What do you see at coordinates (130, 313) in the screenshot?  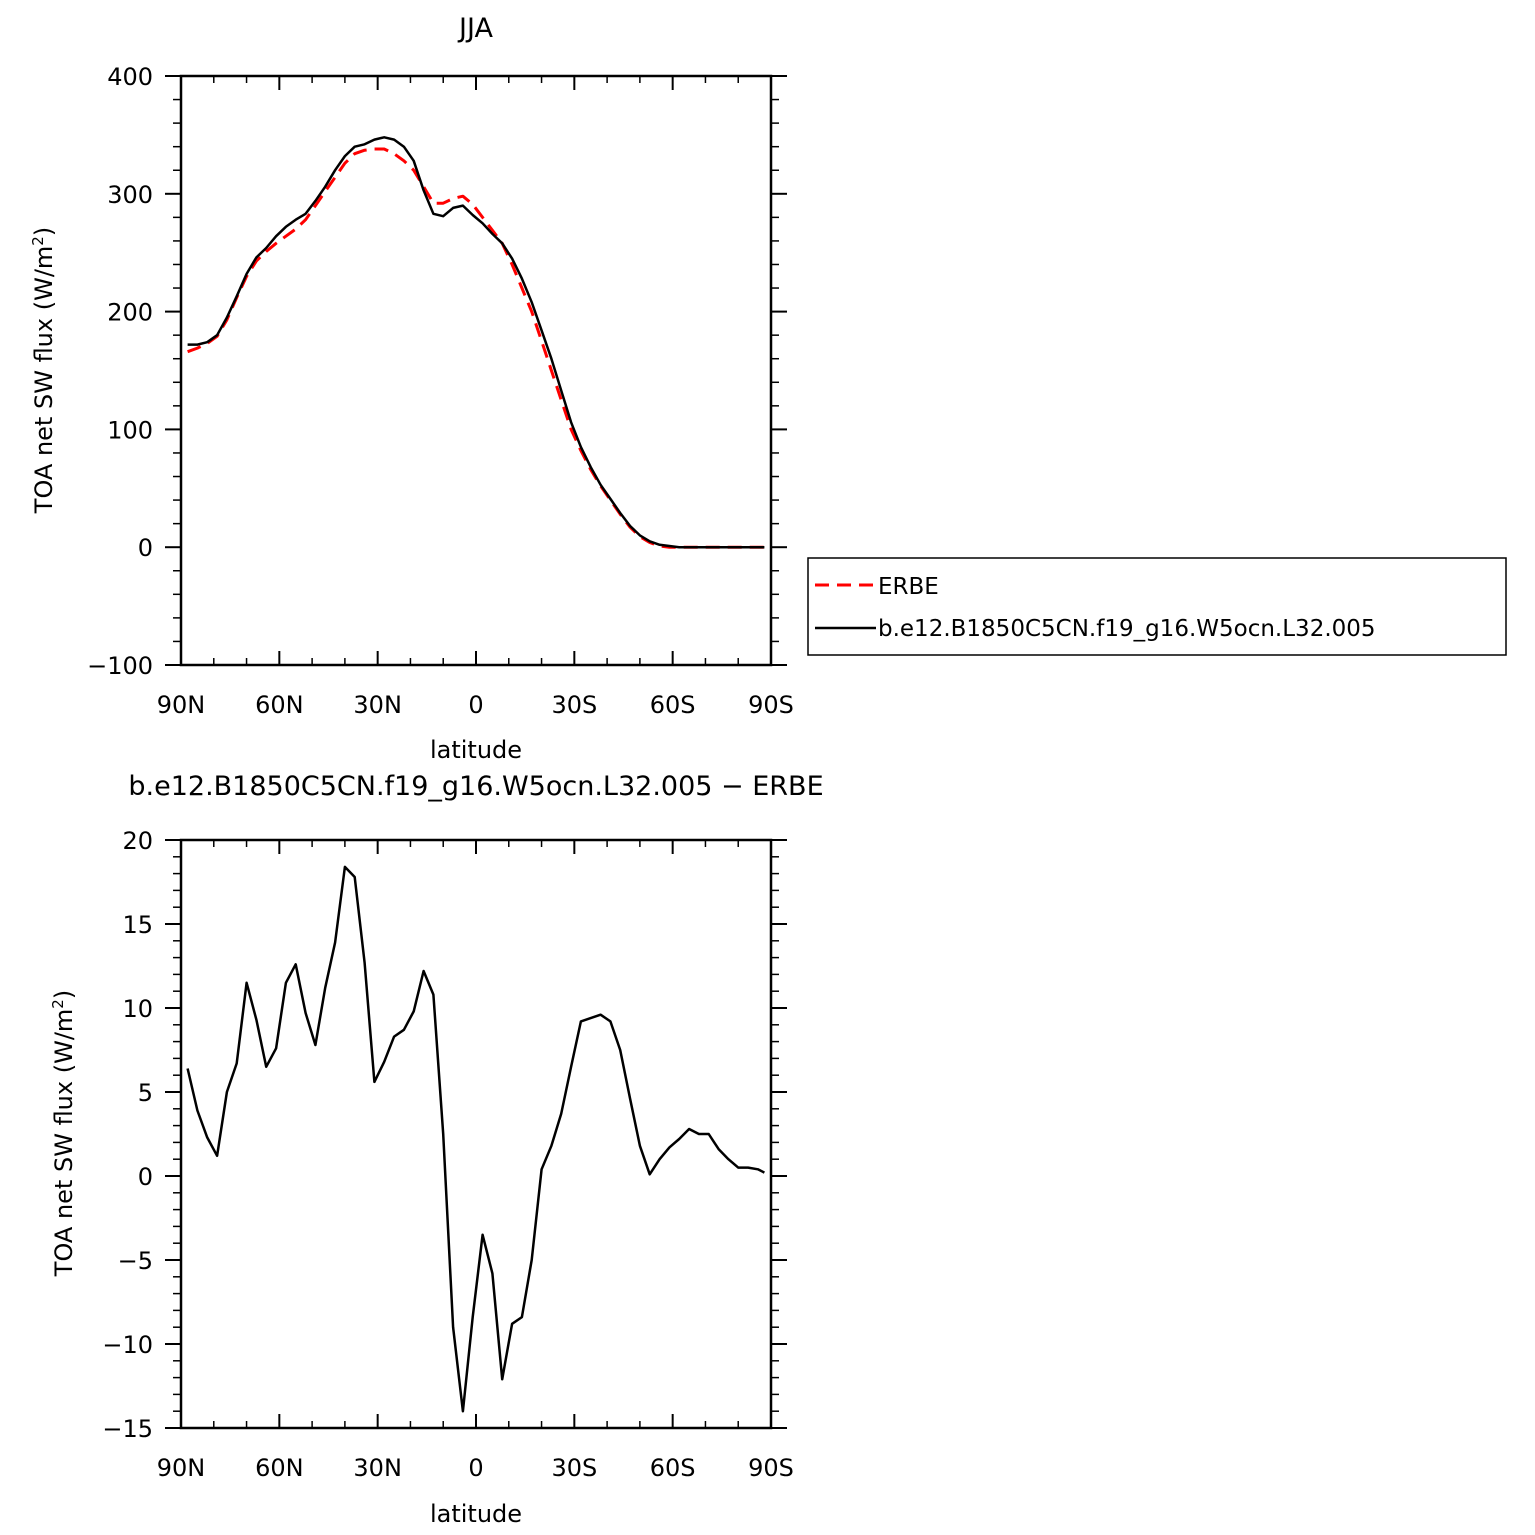 I see `top-y-tick-label: 200` at bounding box center [130, 313].